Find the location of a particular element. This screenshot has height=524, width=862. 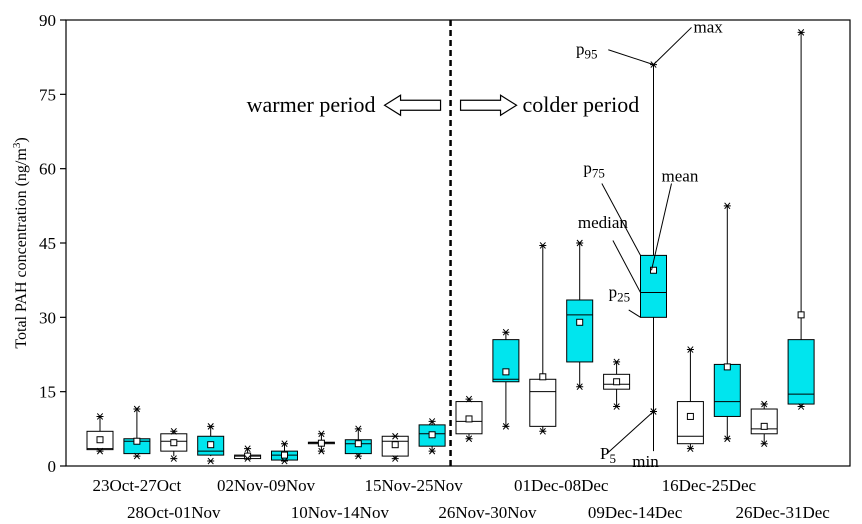

x-tick-label: 02Nov-09Nov is located at coordinates (266, 485).